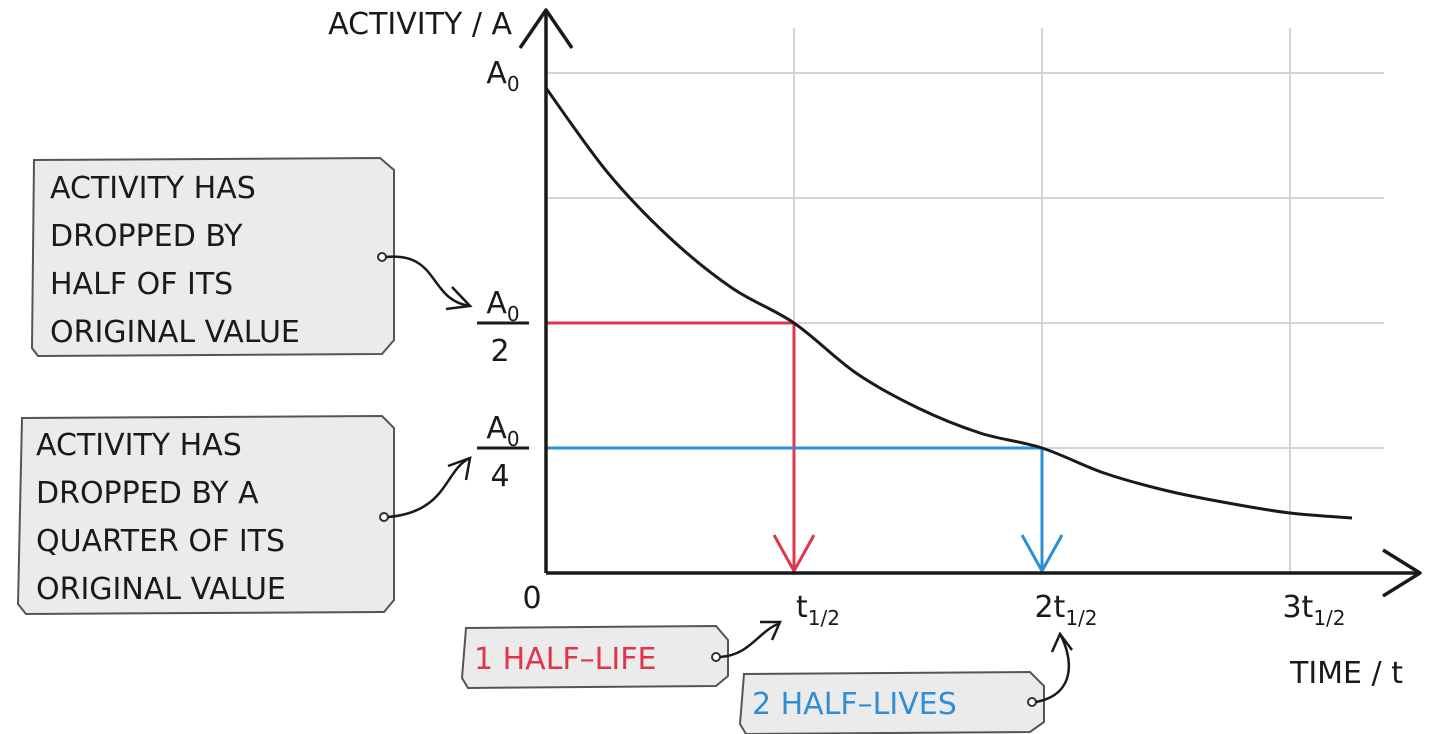 The width and height of the screenshot is (1440, 734). I want to click on y-tick-den: 2, so click(499, 351).